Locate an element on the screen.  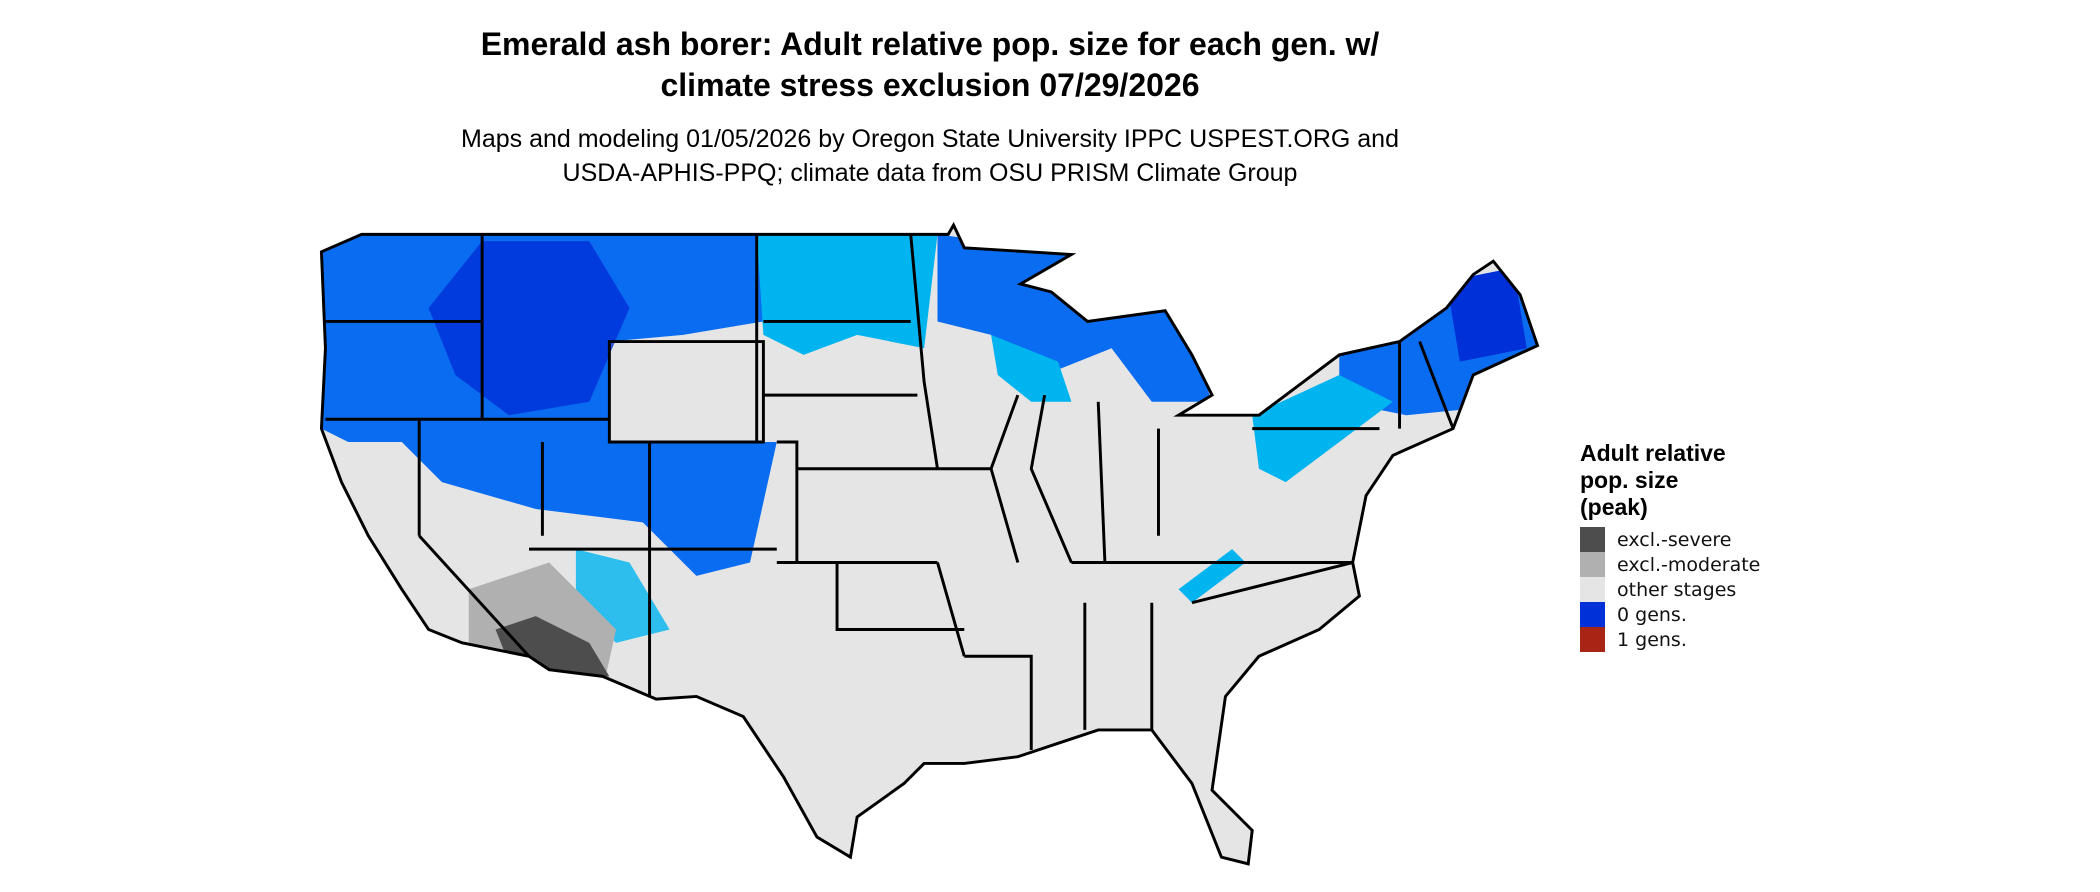
legend-item-excl-severe: excl.-severe is located at coordinates (1670, 539).